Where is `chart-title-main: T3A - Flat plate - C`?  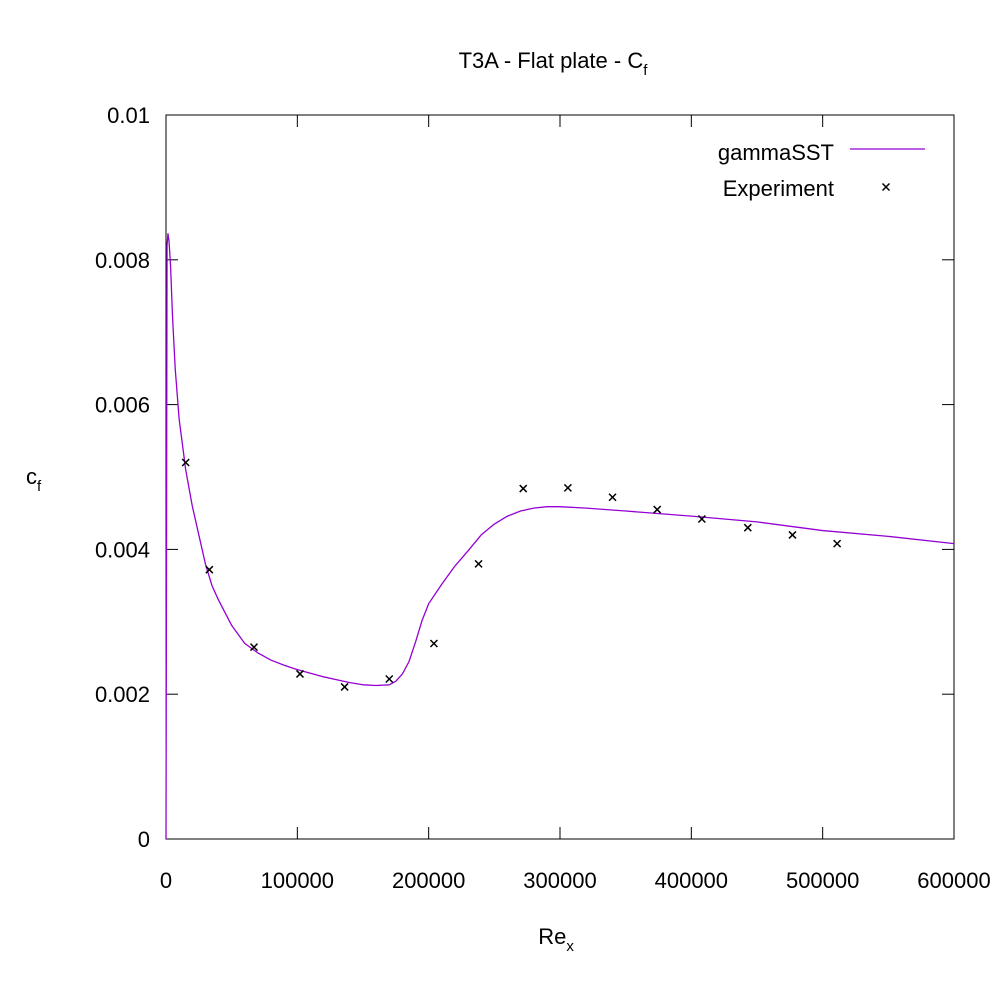
chart-title-main: T3A - Flat plate - C is located at coordinates (551, 60).